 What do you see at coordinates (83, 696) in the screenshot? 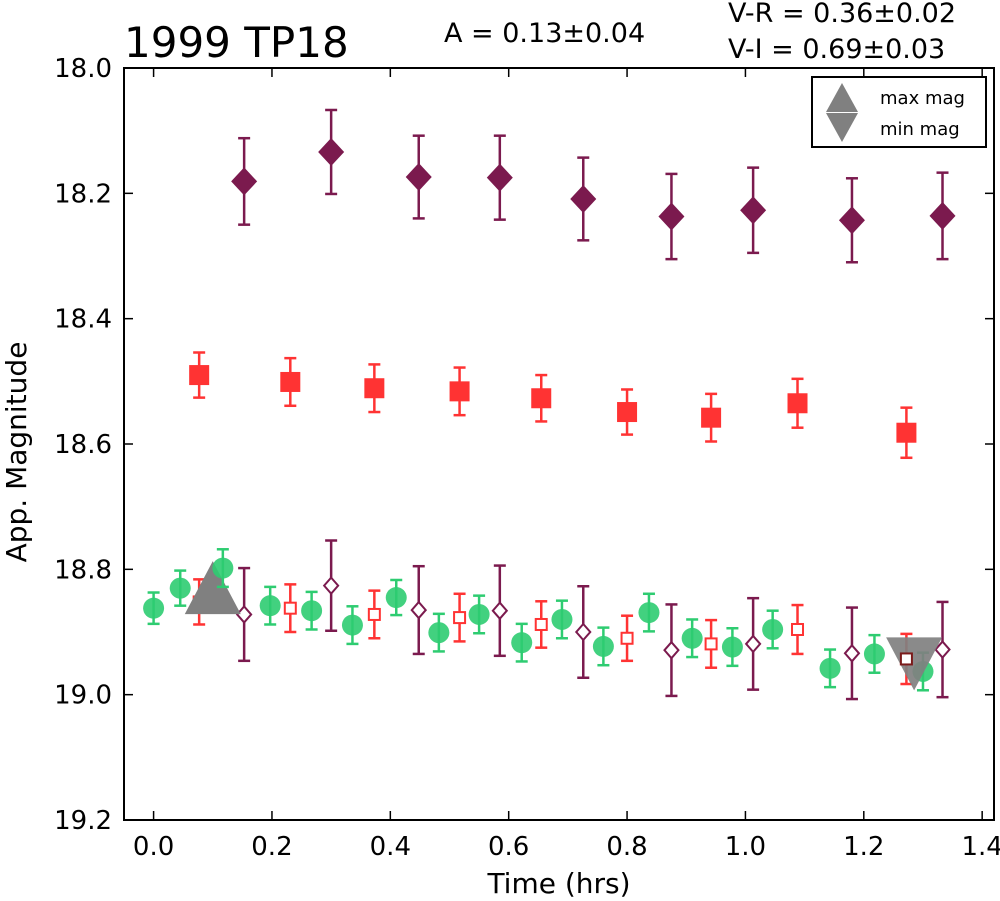
I see `y-tick-label: 19.0` at bounding box center [83, 696].